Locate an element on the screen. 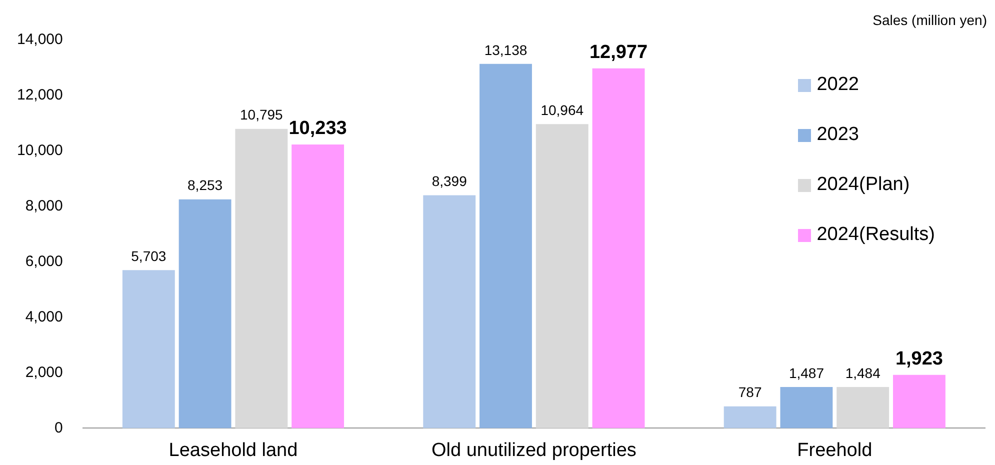 The image size is (995, 465). y-tick-label: 6,000 is located at coordinates (44, 261).